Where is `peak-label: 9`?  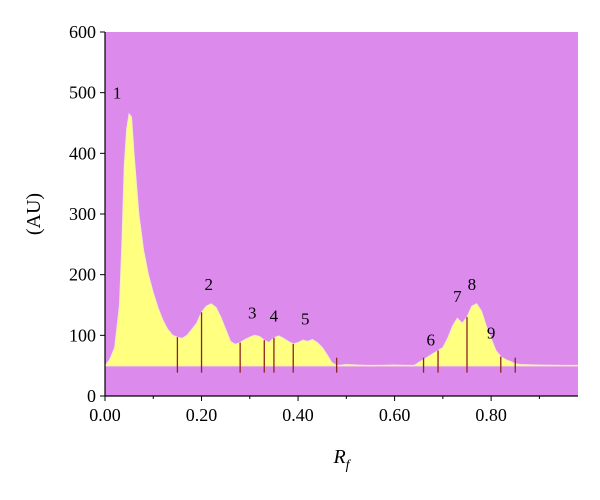 peak-label: 9 is located at coordinates (491, 332).